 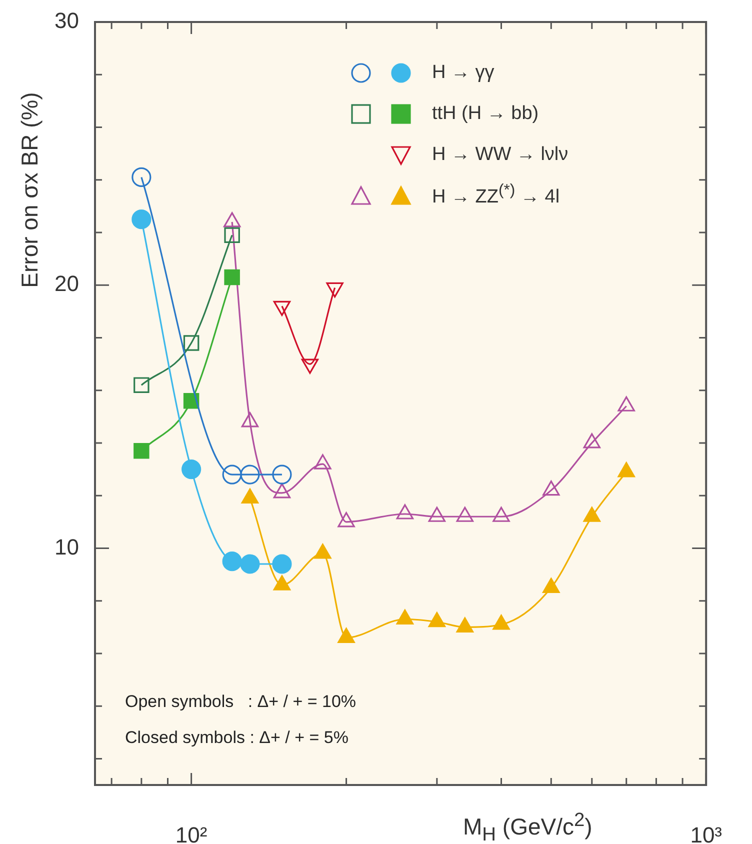 I want to click on x-tick-label: 10³, so click(x=706, y=833).